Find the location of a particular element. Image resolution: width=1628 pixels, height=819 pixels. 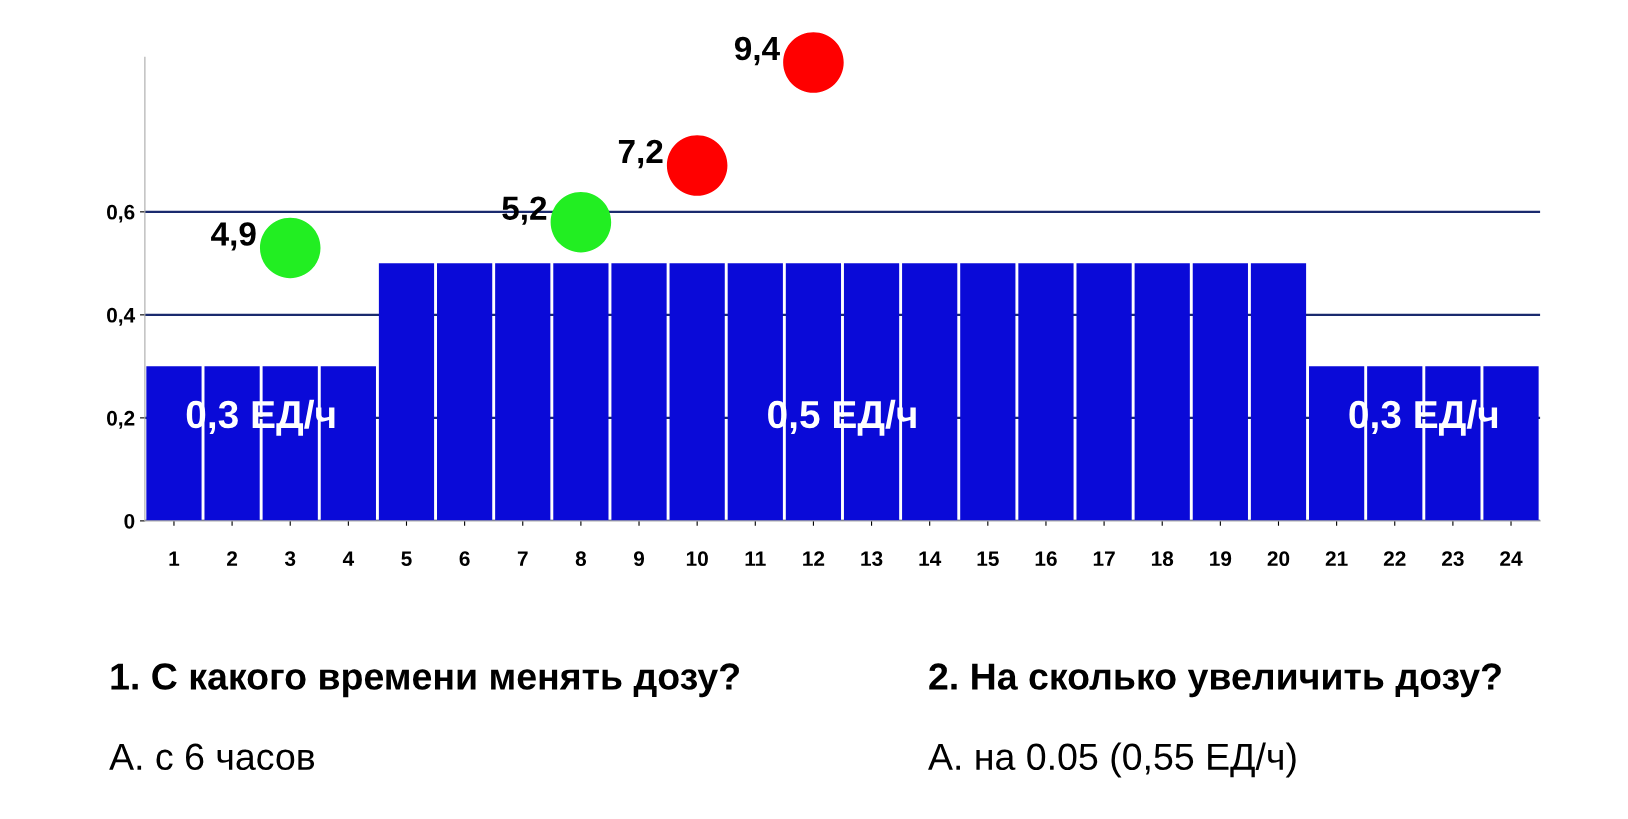

x-tick-label: 22 is located at coordinates (1394, 558).